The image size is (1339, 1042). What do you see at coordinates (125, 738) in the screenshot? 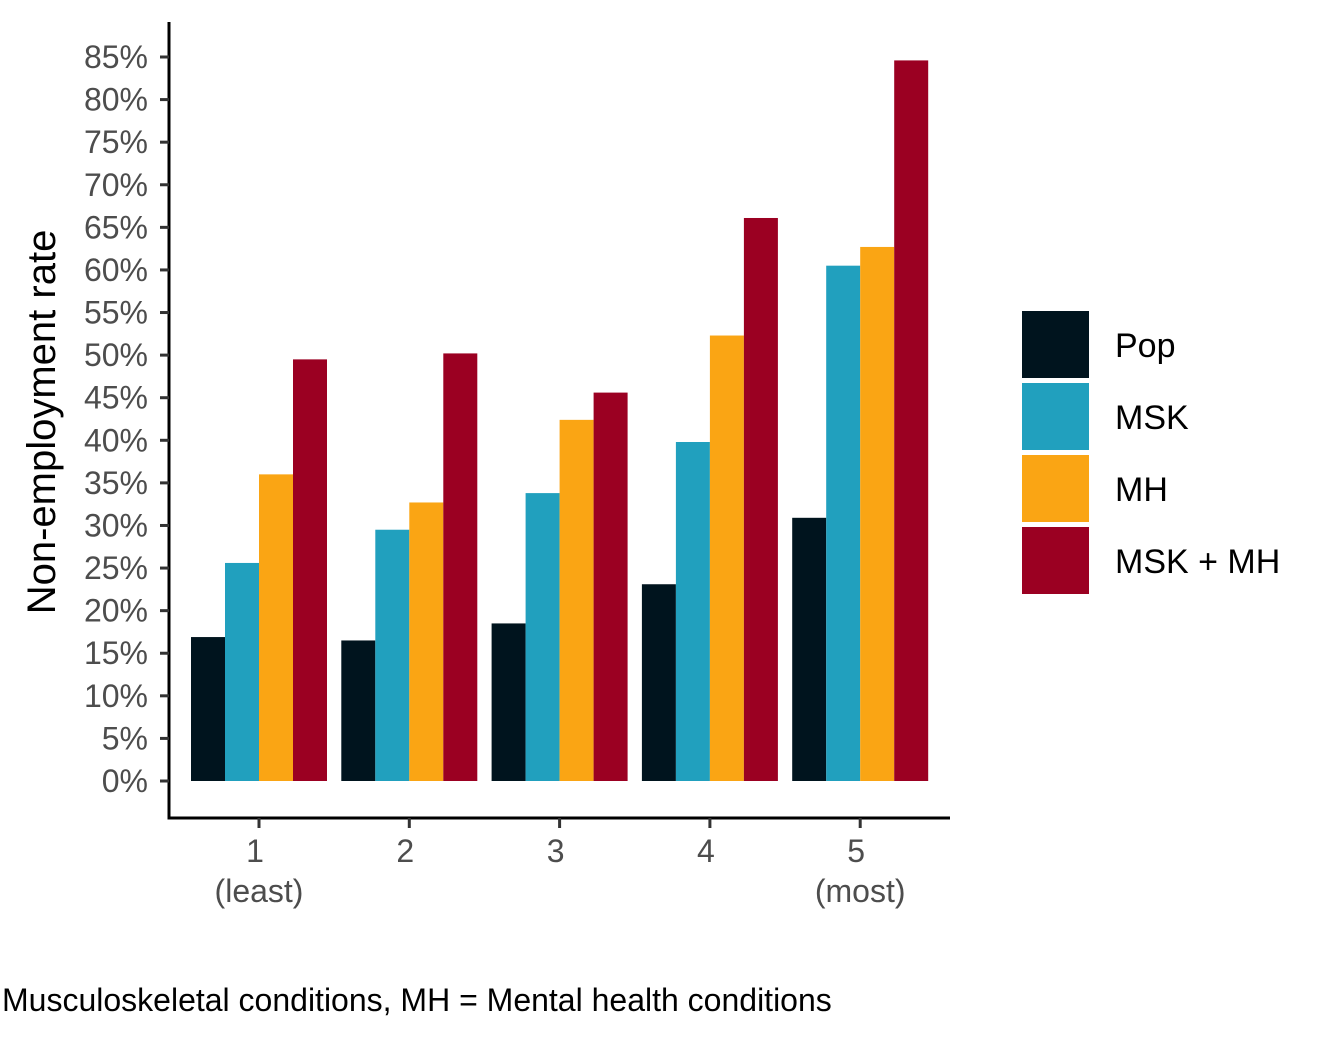
I see `y-tick-label: 5%` at bounding box center [125, 738].